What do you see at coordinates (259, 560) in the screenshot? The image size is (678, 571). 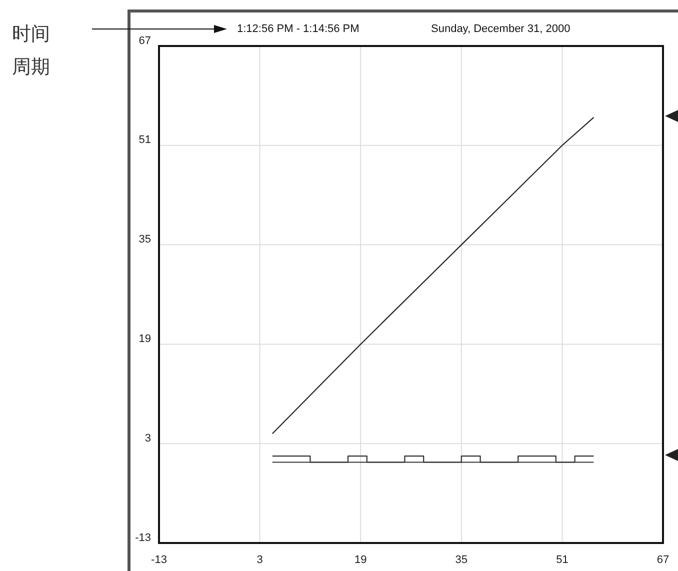 I see `x-tick-label: 3` at bounding box center [259, 560].